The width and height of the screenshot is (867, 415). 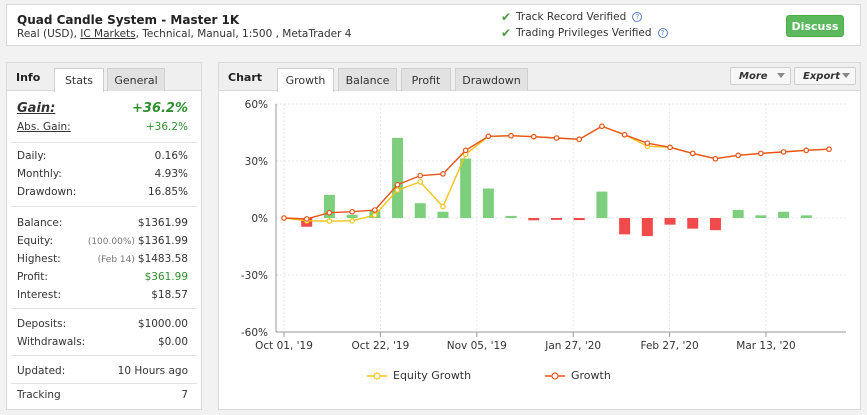 I want to click on gain-label: Gain:, so click(x=36, y=108).